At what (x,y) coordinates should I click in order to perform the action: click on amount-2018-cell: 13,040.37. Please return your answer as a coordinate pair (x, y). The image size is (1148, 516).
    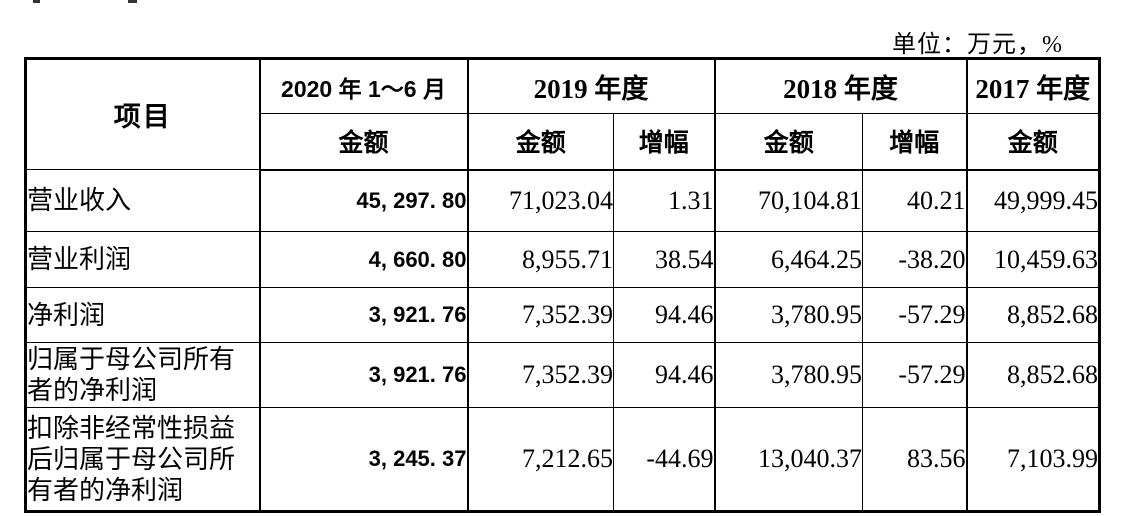
    Looking at the image, I should click on (788, 459).